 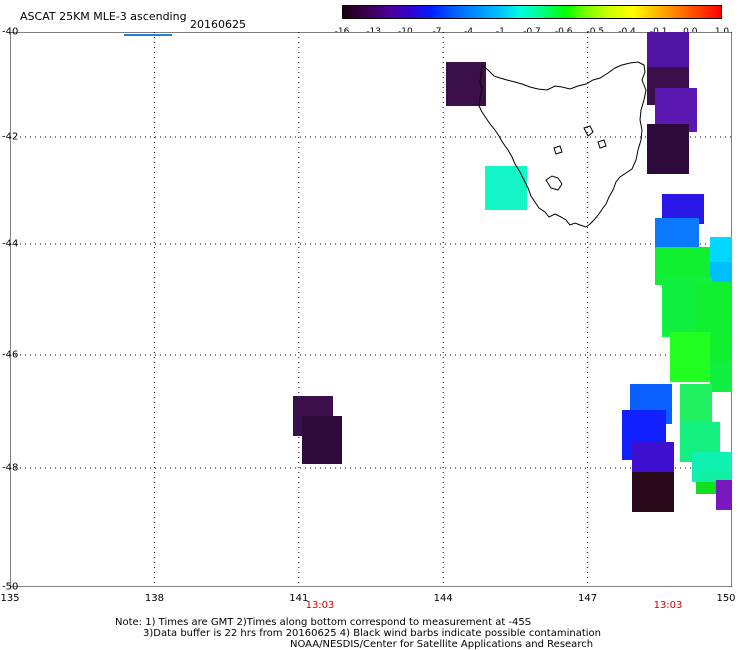 I want to click on y-tick-label: -40, so click(x=10, y=32).